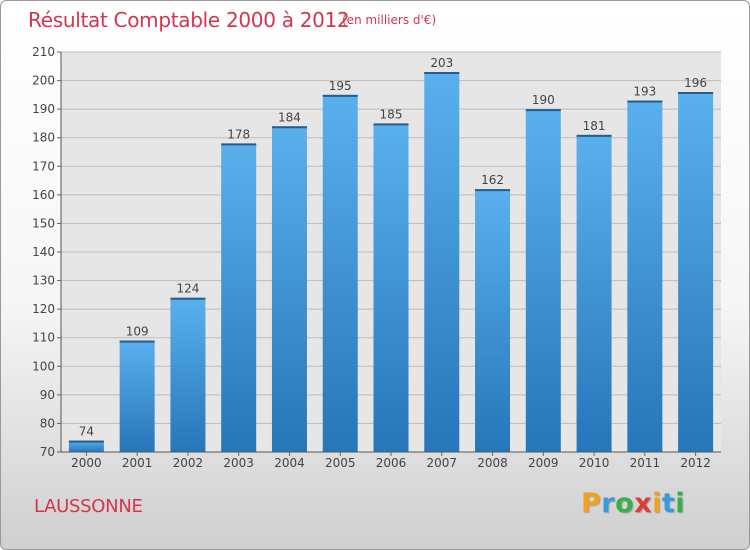  Describe the element at coordinates (441, 463) in the screenshot. I see `x-tick-label: 2007` at that location.